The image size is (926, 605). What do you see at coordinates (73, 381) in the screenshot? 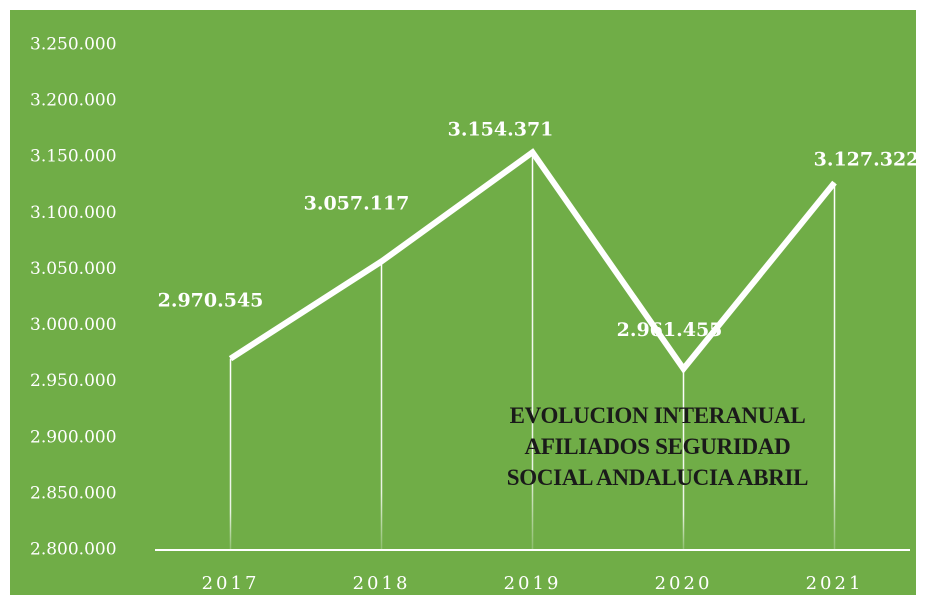
I see `y-tick-label: 2.950.000` at bounding box center [73, 381].